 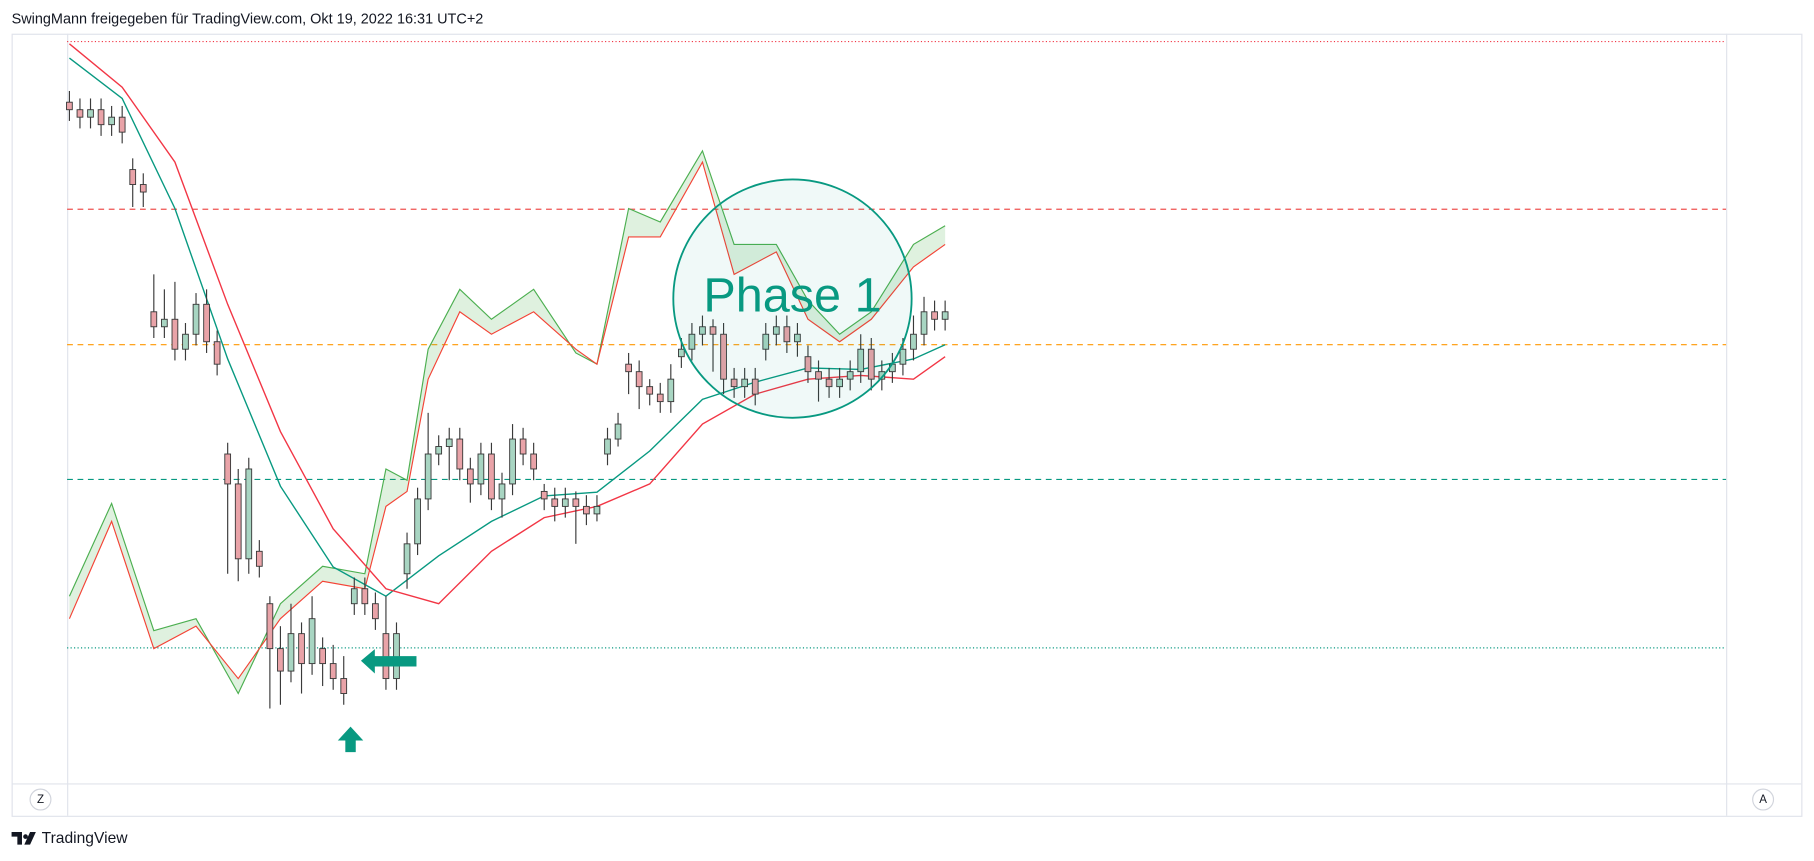 What do you see at coordinates (23, 838) in the screenshot?
I see `brand-logo` at bounding box center [23, 838].